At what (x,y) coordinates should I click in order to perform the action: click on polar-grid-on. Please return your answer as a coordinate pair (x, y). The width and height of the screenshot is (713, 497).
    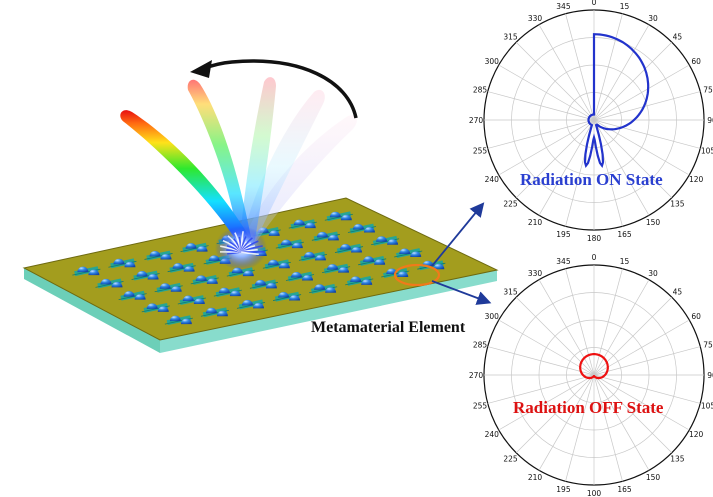
    Looking at the image, I should click on (594, 120).